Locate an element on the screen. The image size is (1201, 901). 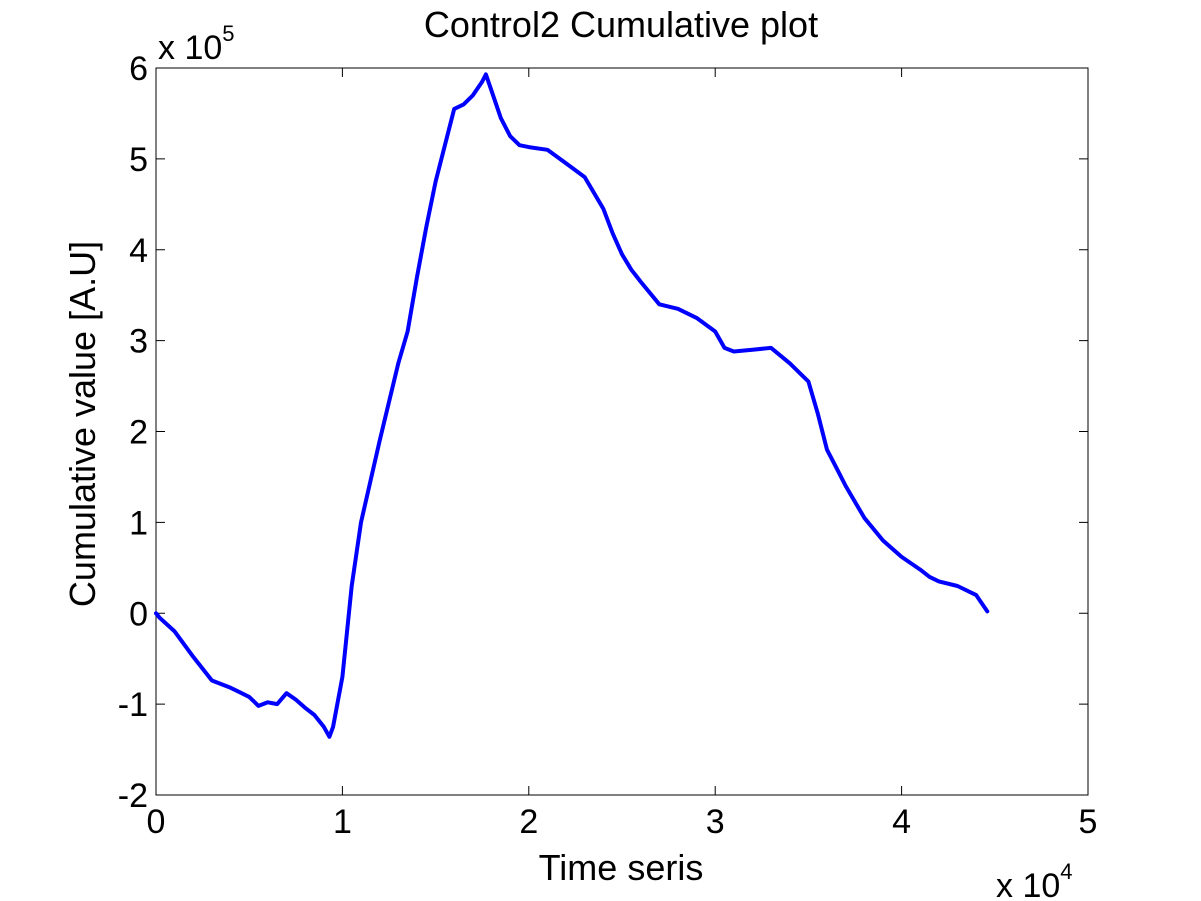
y-tick-label: 2 is located at coordinates (138, 433).